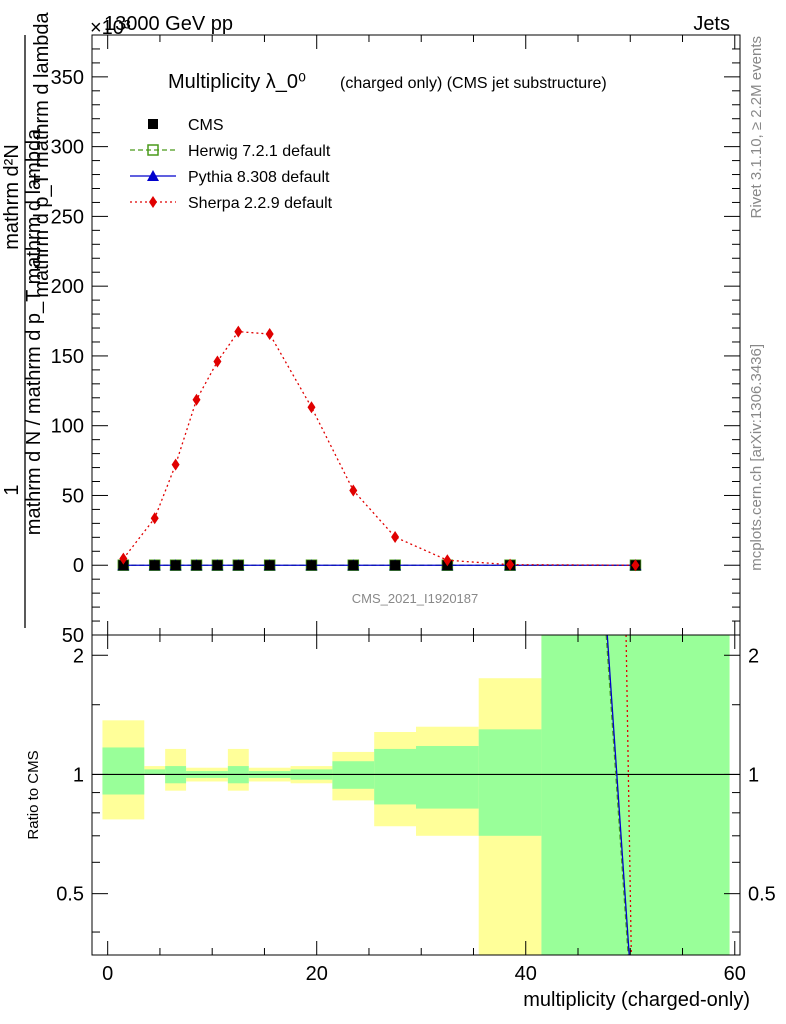 The image size is (786, 1024). I want to click on ratio-xtick-label: 40, so click(526, 974).